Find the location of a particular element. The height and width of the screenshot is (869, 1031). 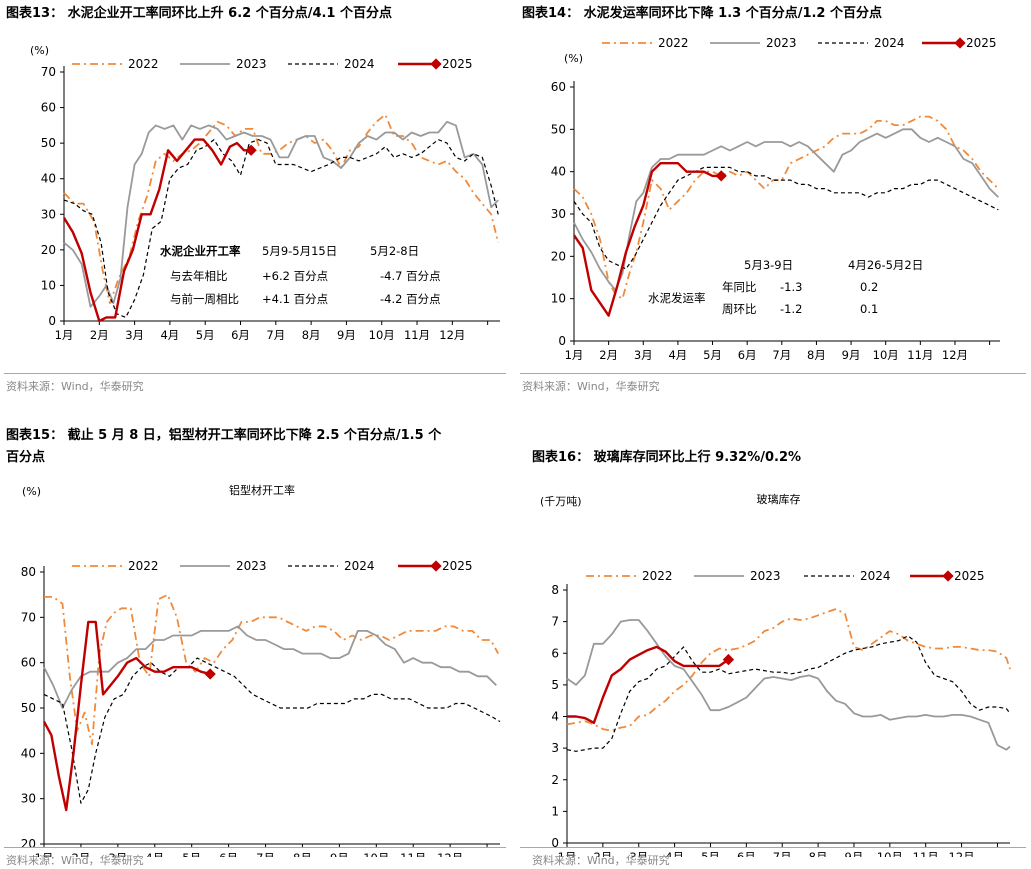

source-rule is located at coordinates (255, 373).